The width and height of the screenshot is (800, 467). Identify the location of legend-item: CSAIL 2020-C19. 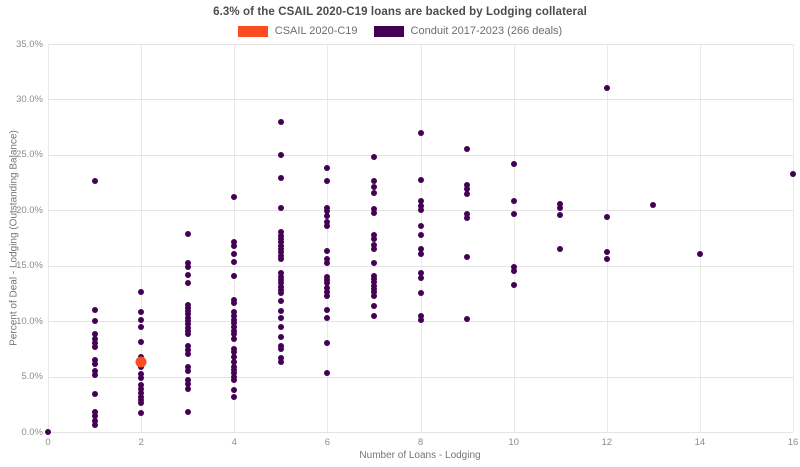
(297, 31).